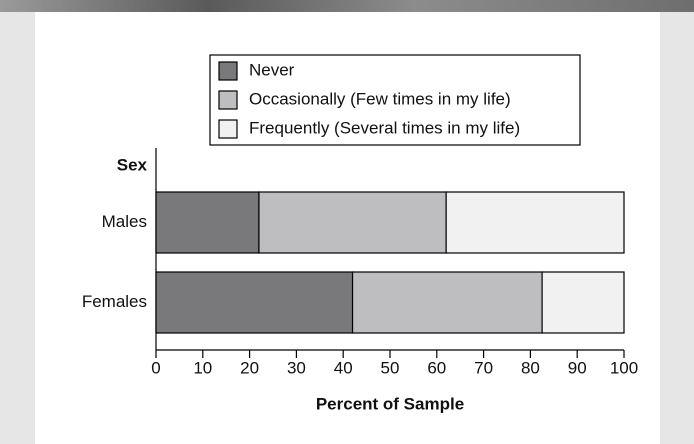 Image resolution: width=694 pixels, height=444 pixels. Describe the element at coordinates (124, 221) in the screenshot. I see `y-tick-label: Males` at that location.